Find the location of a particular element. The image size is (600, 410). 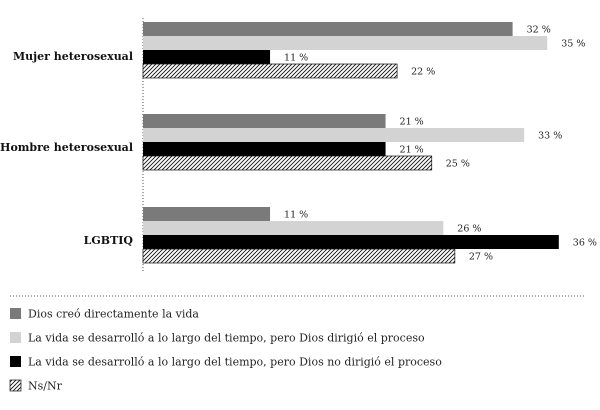

data-label: 27 % is located at coordinates (481, 257).